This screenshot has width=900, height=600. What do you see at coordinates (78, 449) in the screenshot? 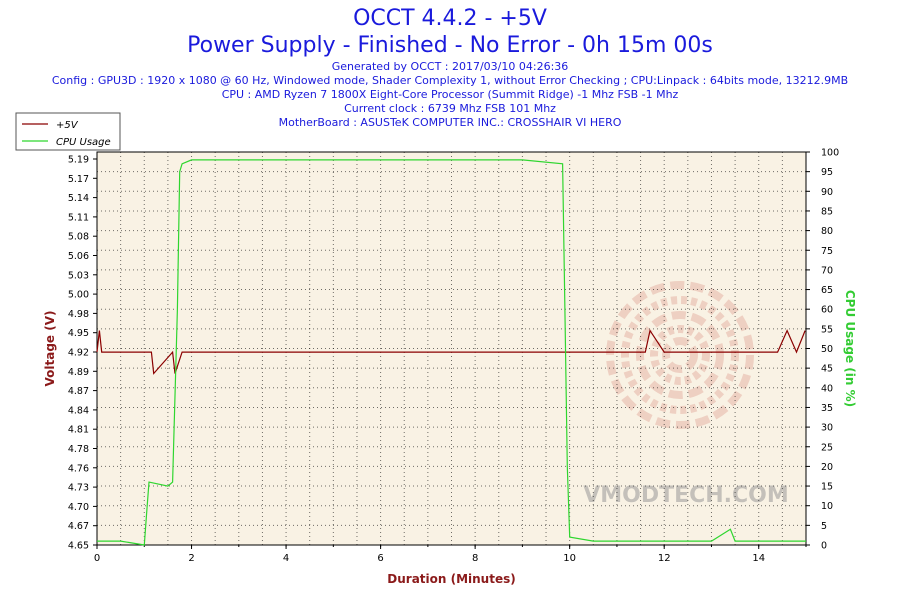
I see `y-left-tick-label: 4.78` at bounding box center [78, 449].